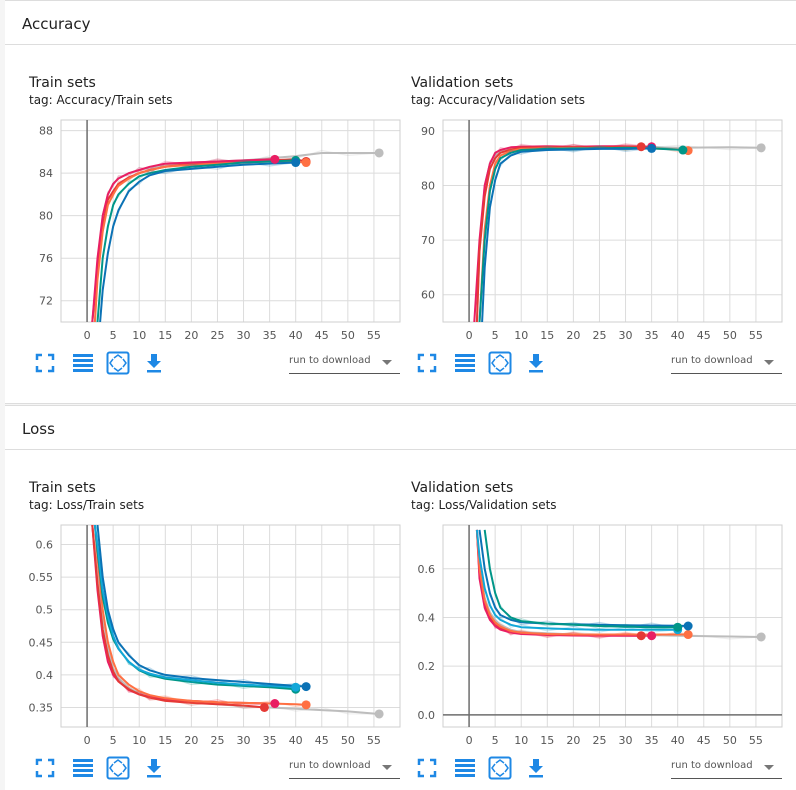 The width and height of the screenshot is (796, 790). I want to click on accuracy-section-header: Accuracy, so click(400, 22).